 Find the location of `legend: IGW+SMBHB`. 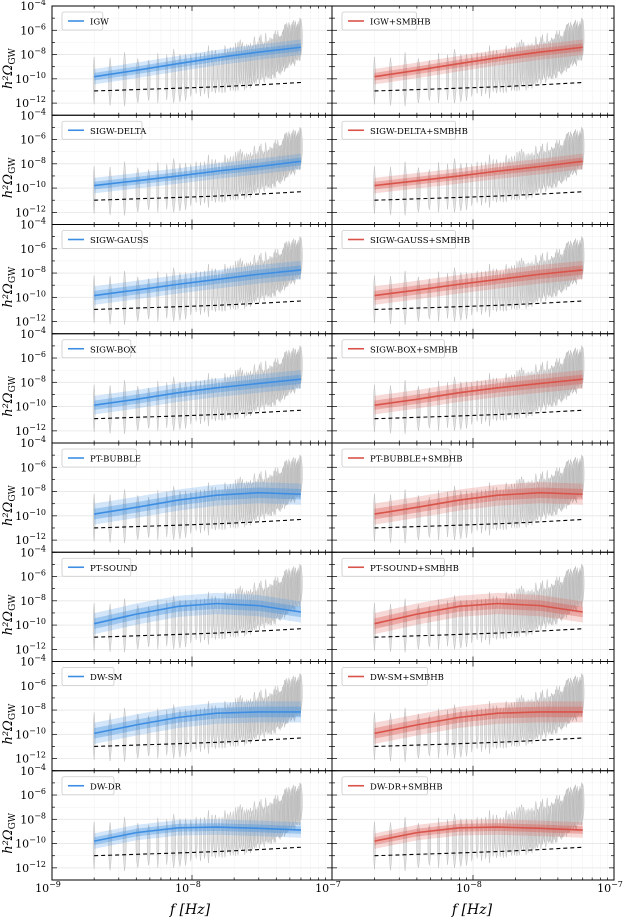

legend: IGW+SMBHB is located at coordinates (385, 21).